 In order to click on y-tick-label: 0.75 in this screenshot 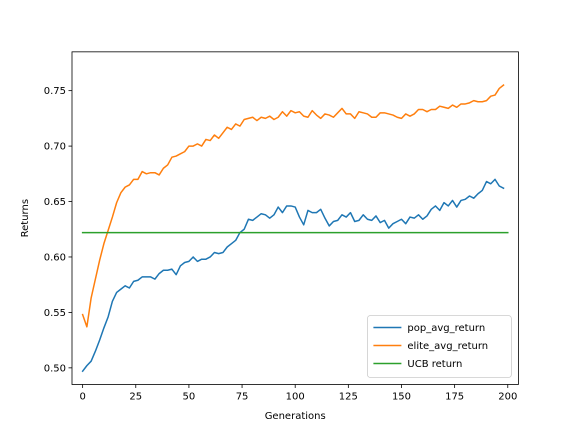, I will do `click(55, 91)`.